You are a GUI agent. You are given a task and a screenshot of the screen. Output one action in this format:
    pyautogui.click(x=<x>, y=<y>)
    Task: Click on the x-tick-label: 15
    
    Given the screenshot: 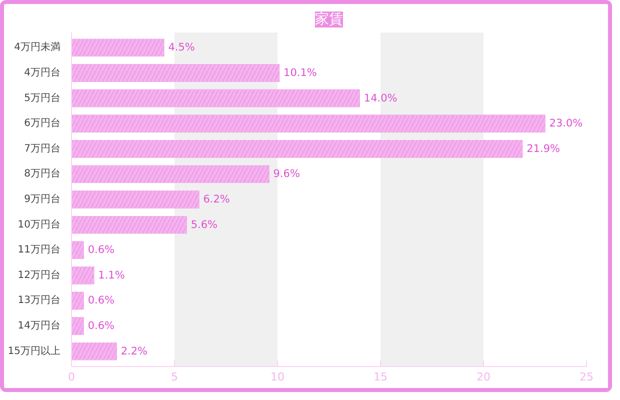 What is the action you would take?
    pyautogui.click(x=381, y=377)
    